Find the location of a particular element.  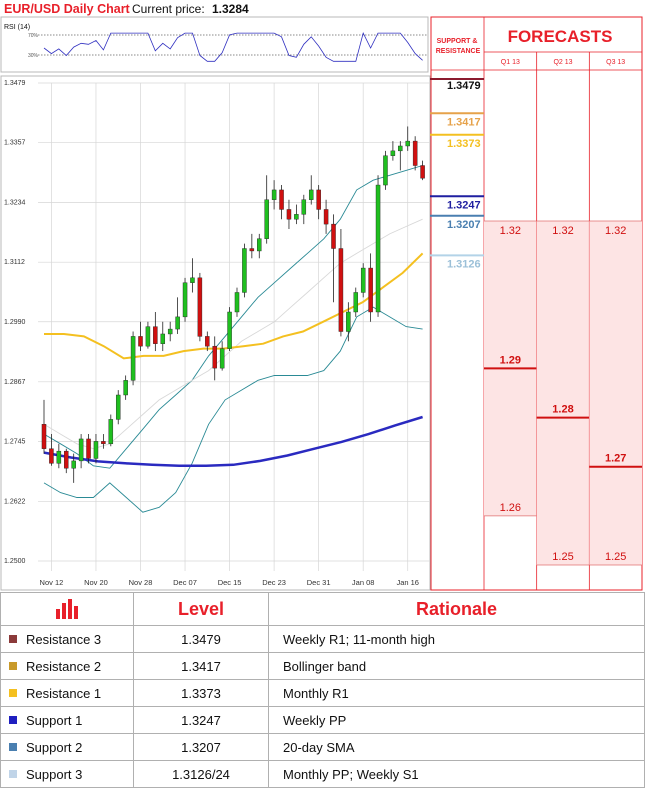

level-name: Support 2 is located at coordinates (67, 747).